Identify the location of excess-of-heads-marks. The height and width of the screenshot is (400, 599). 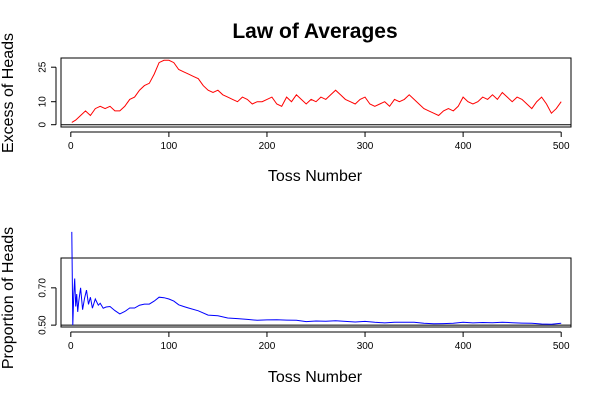
(316, 92).